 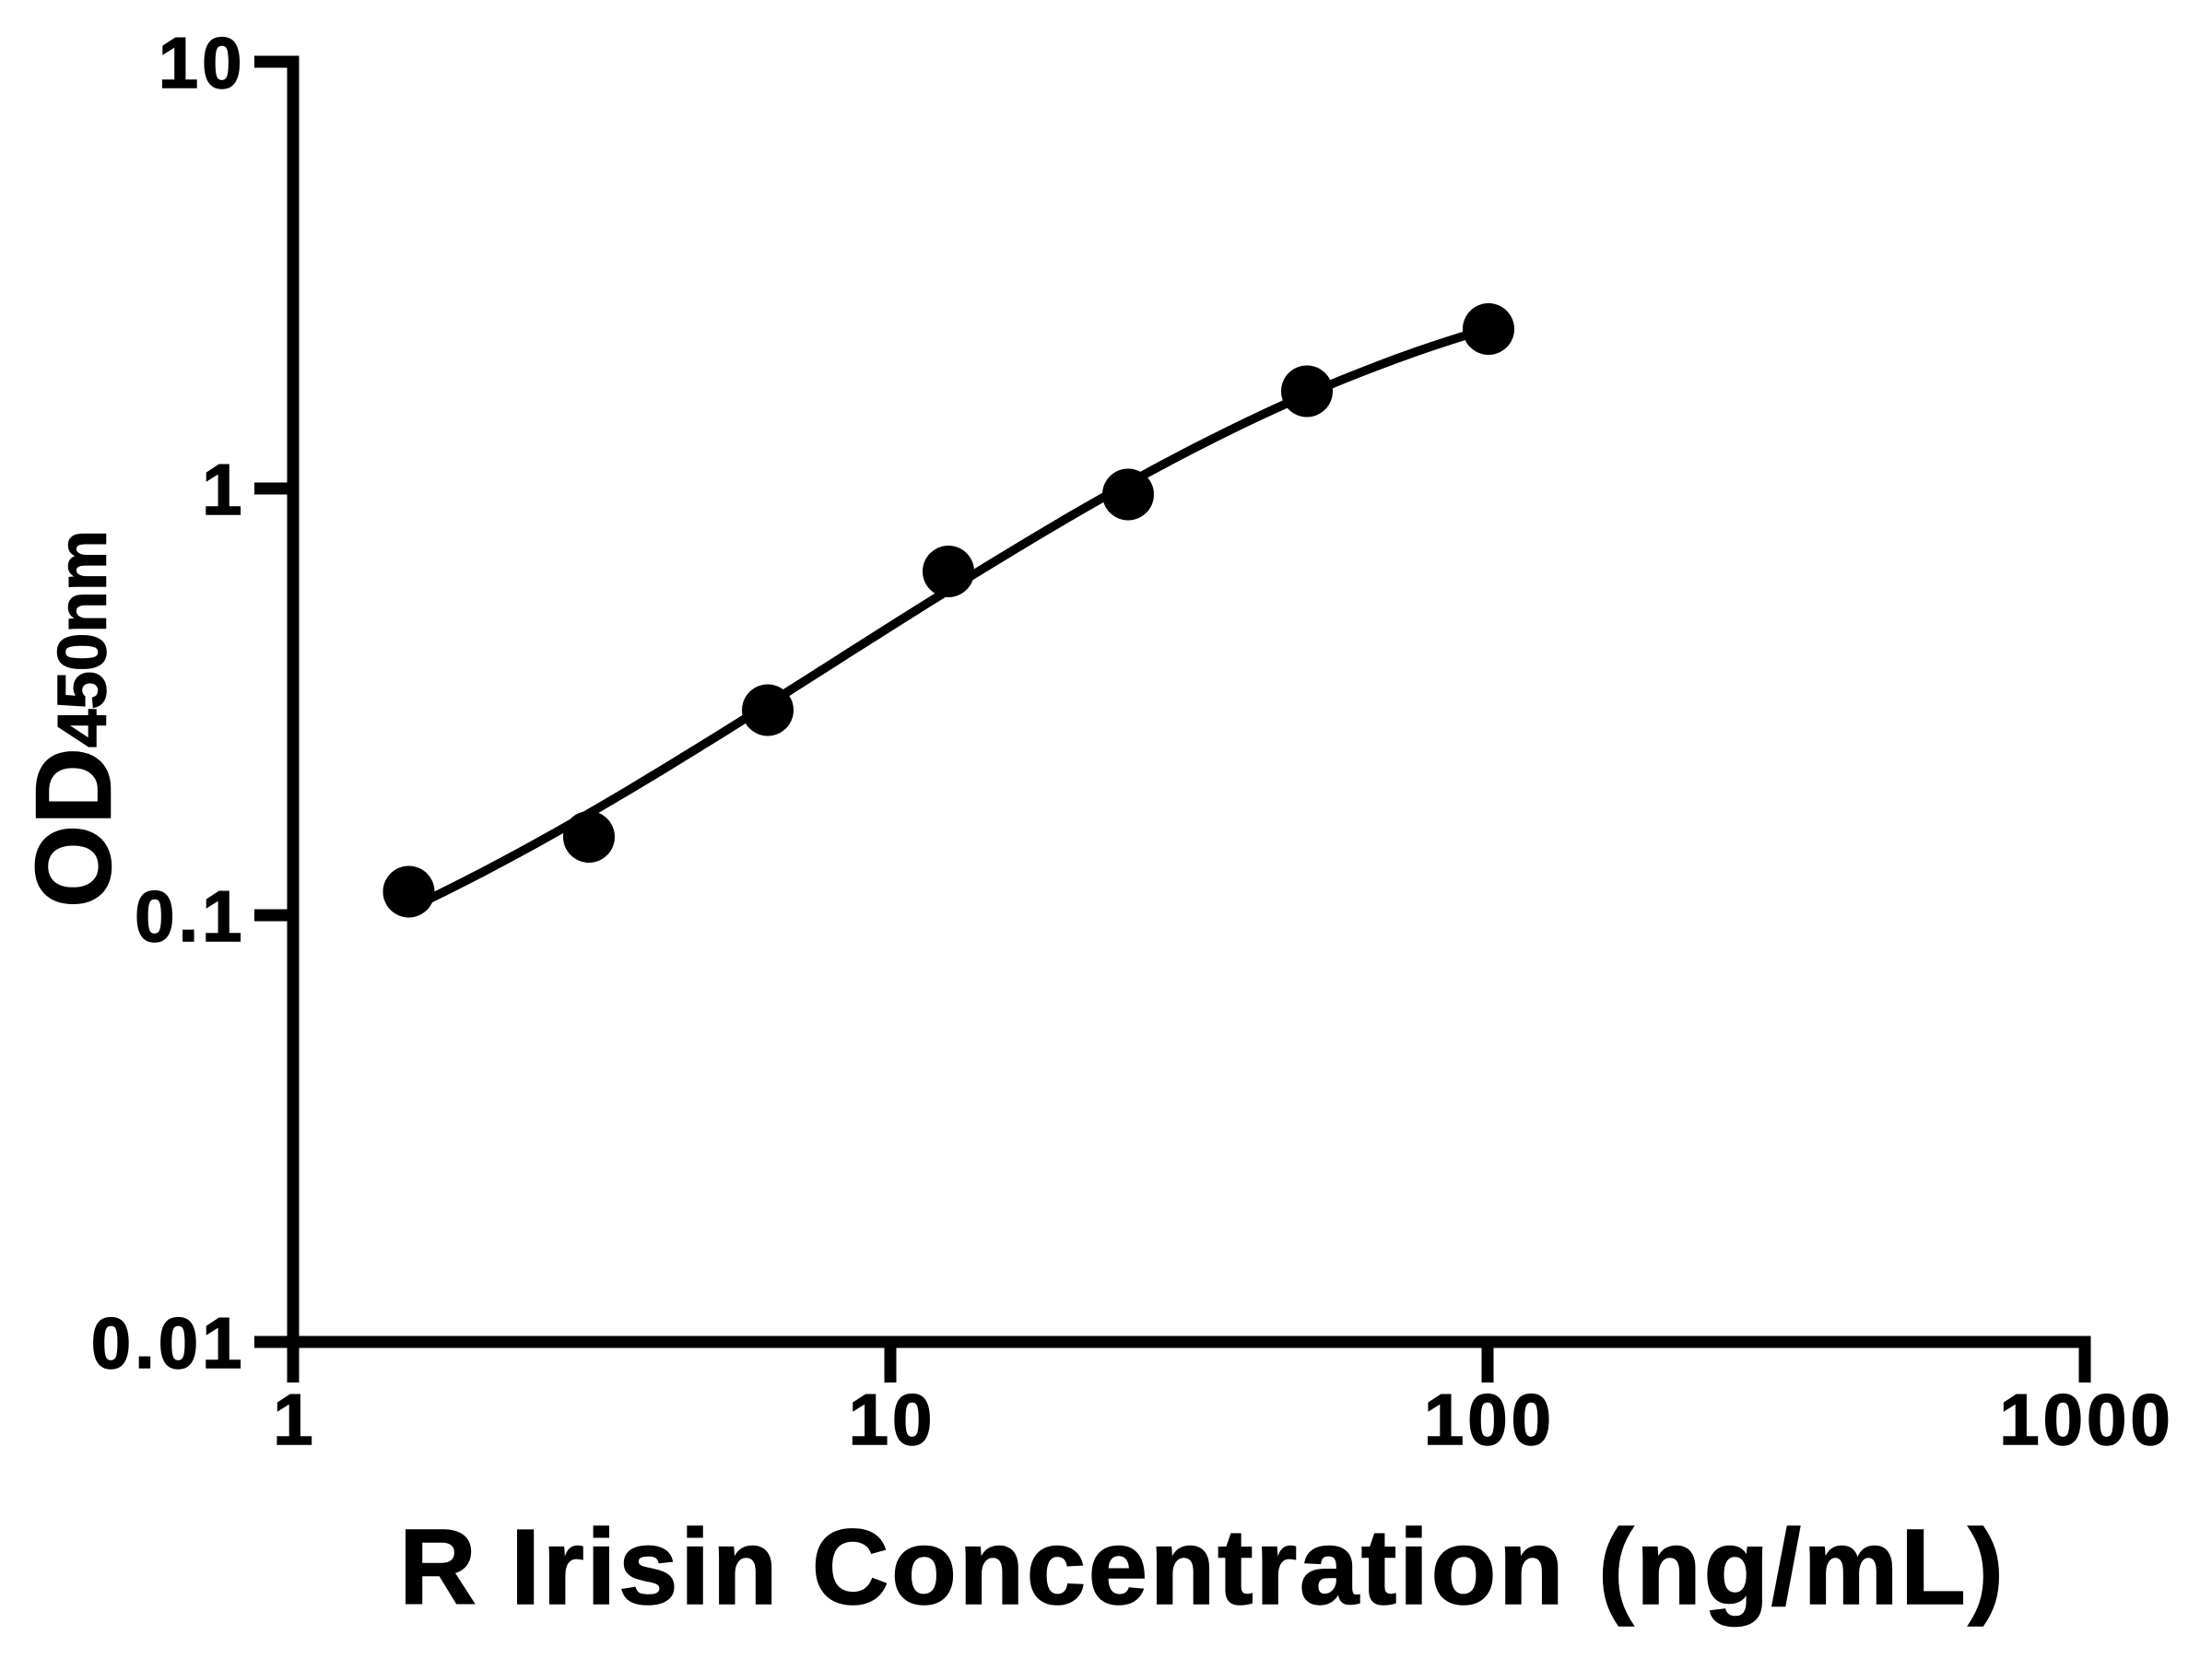 I want to click on svg-text: 0.01, so click(x=168, y=1342).